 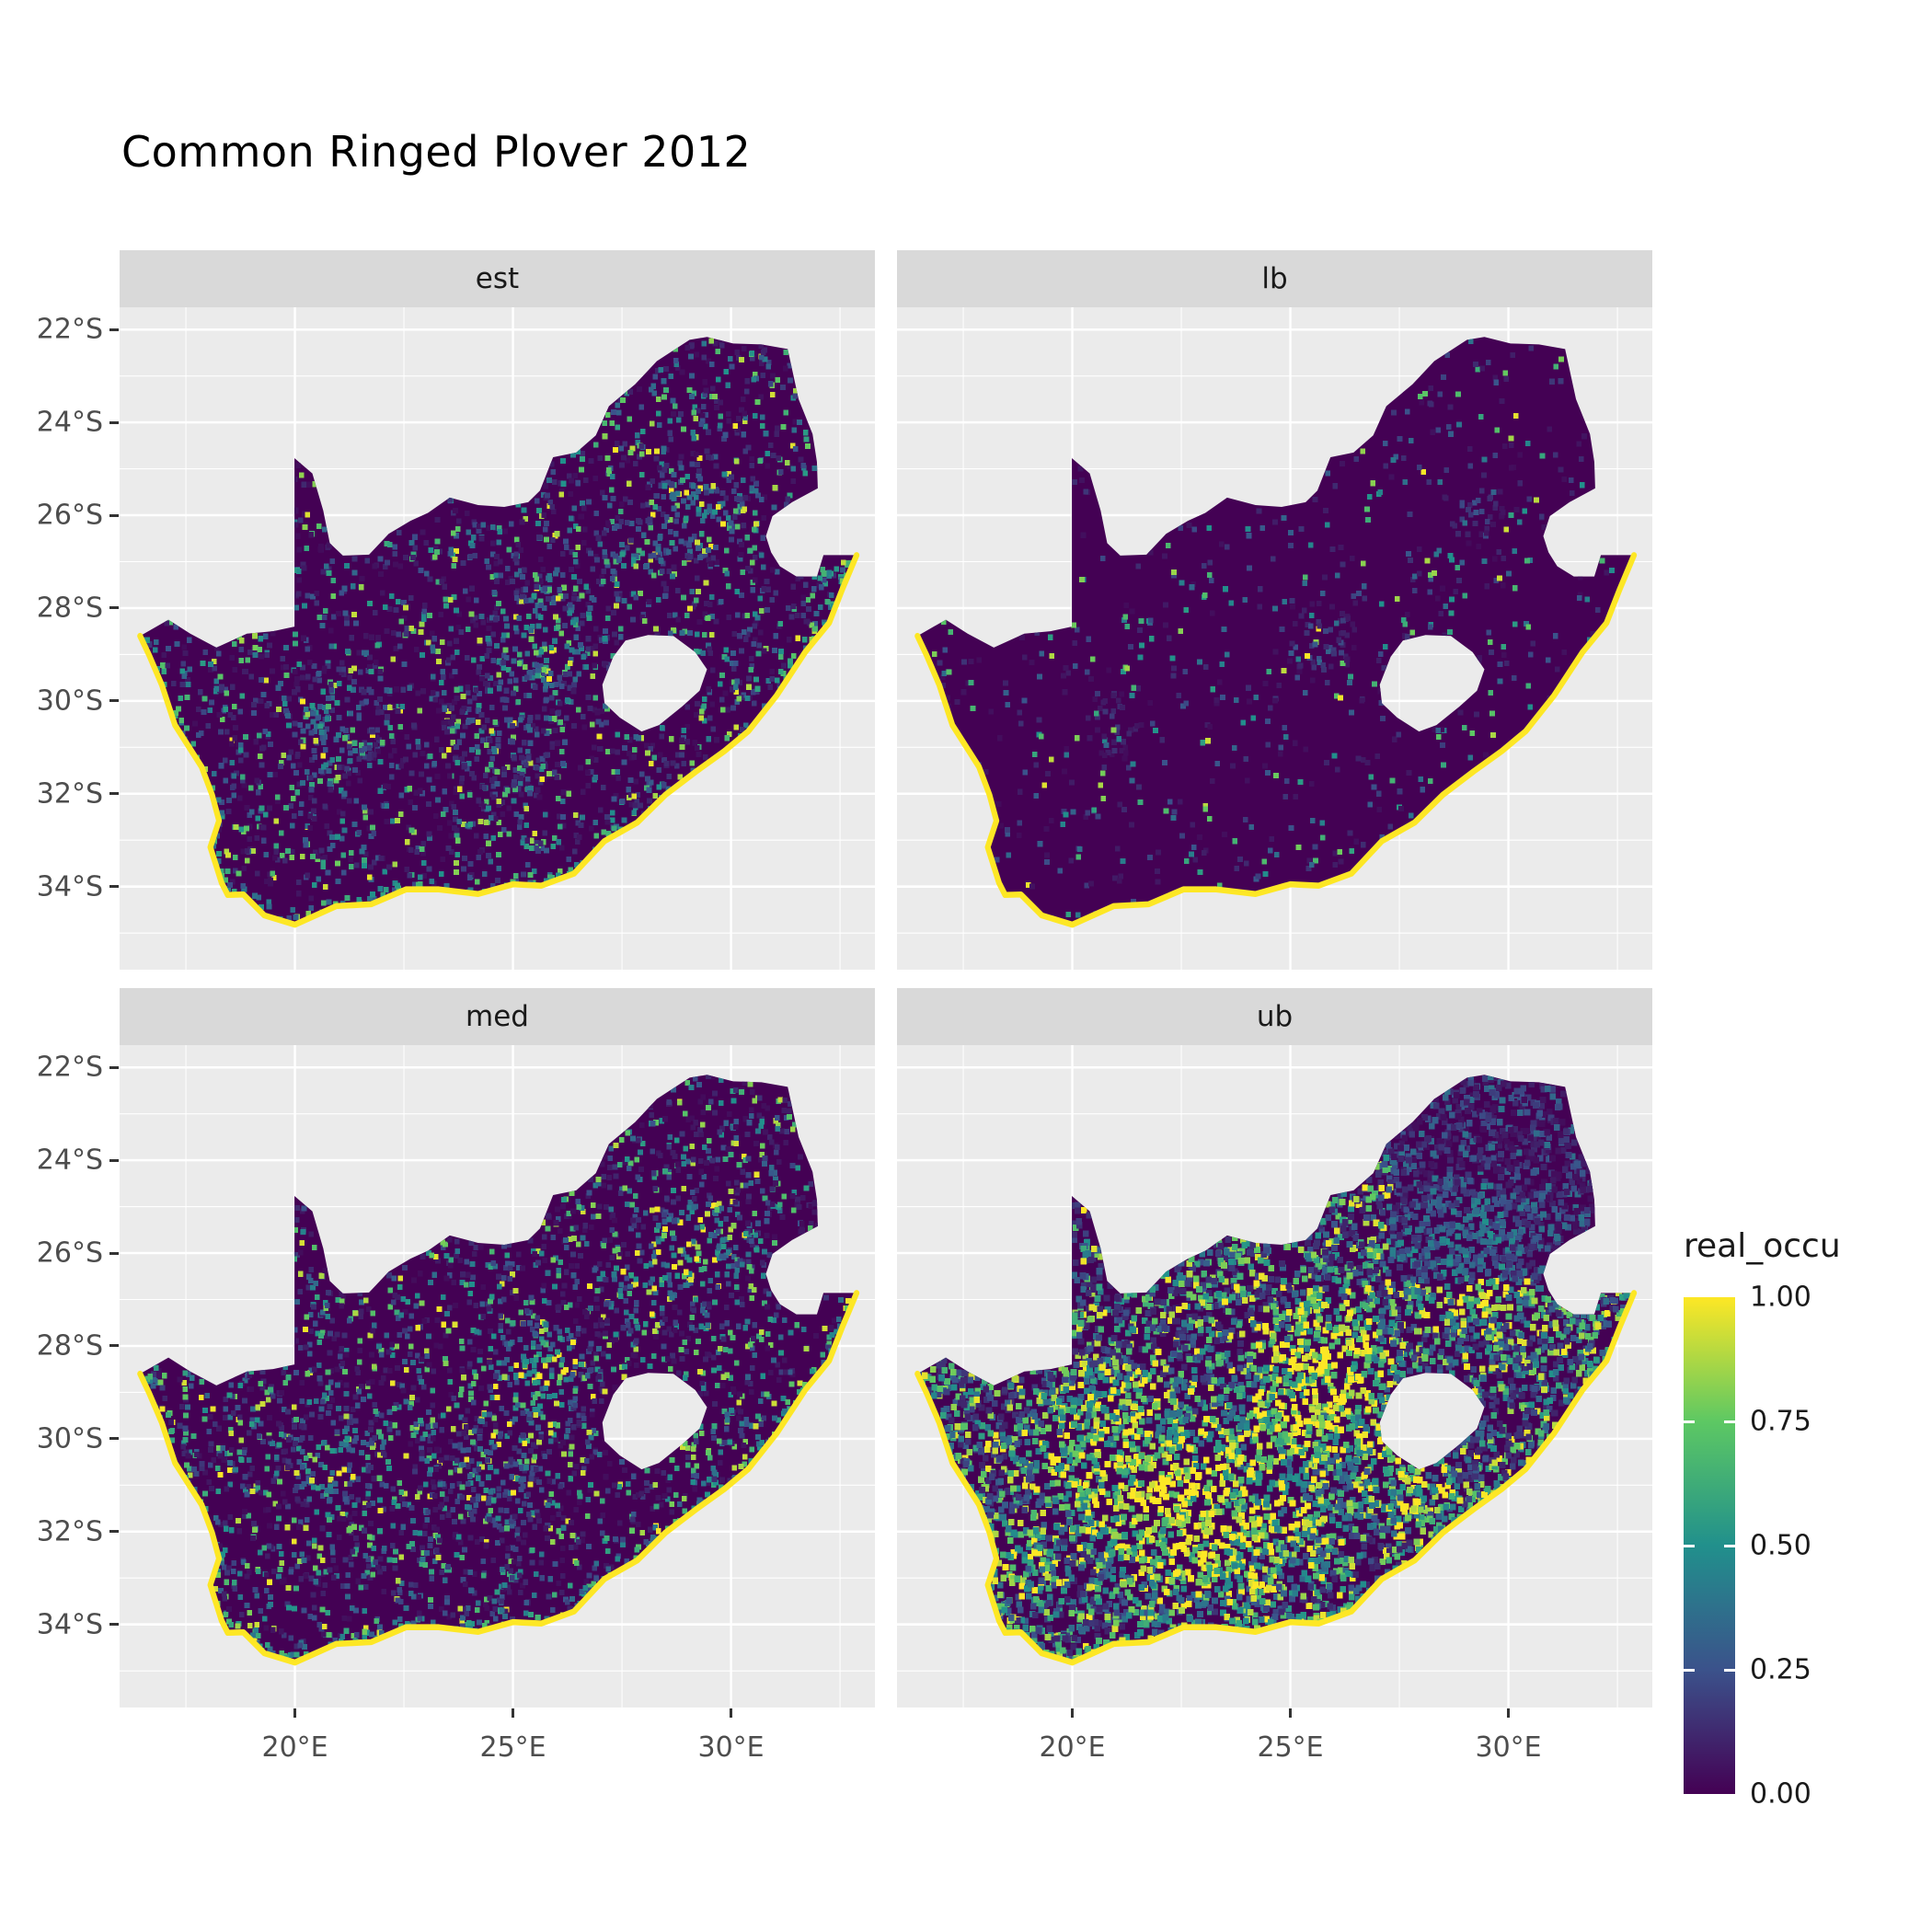 I want to click on facet-panel-lb, so click(x=1274, y=638).